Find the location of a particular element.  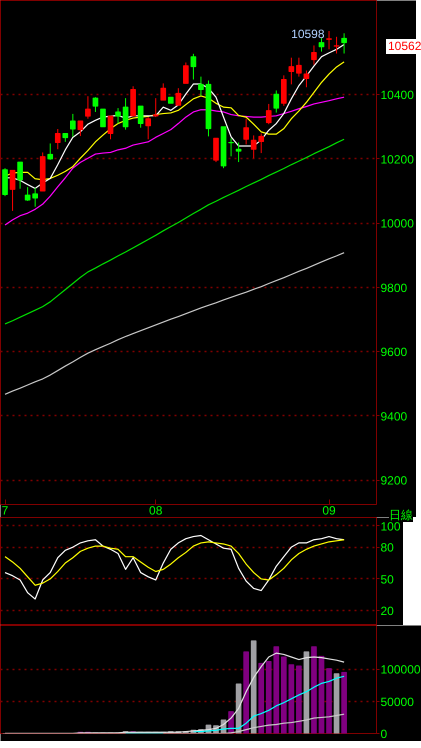

annotation: 10598 is located at coordinates (308, 34).